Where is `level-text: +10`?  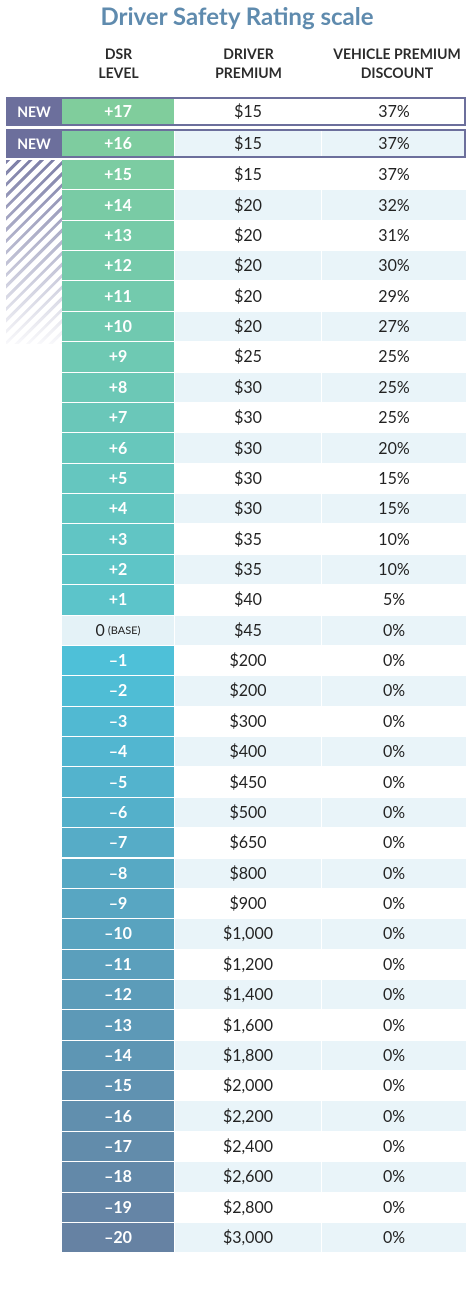 level-text: +10 is located at coordinates (118, 327).